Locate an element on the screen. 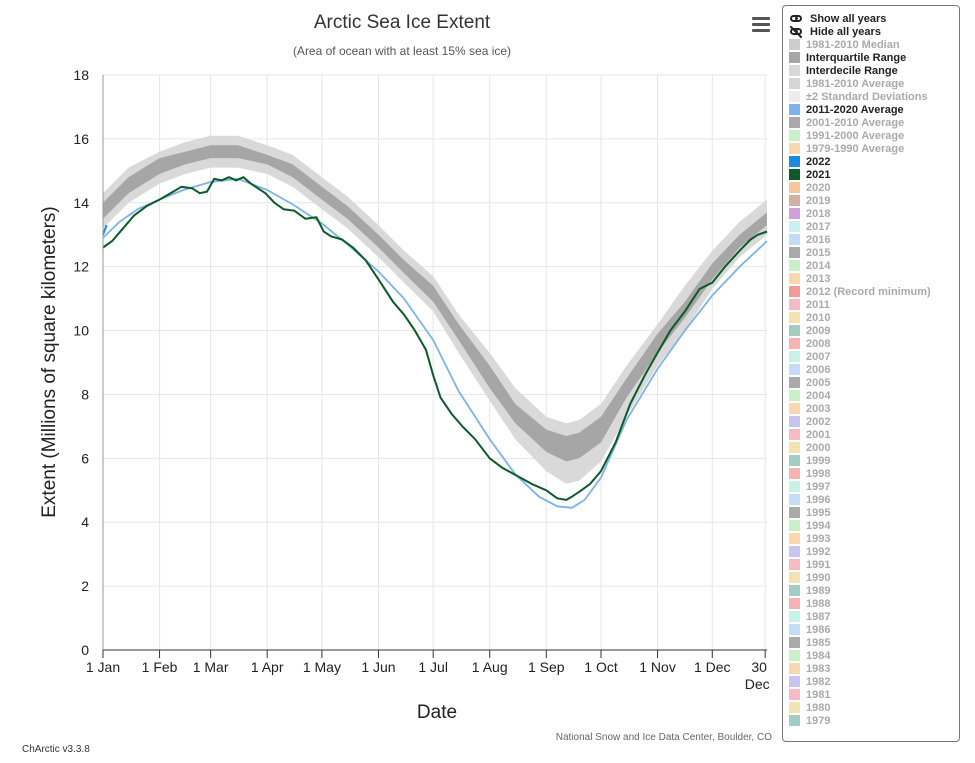 The height and width of the screenshot is (763, 975). legend-item-2022: 2022 is located at coordinates (874, 161).